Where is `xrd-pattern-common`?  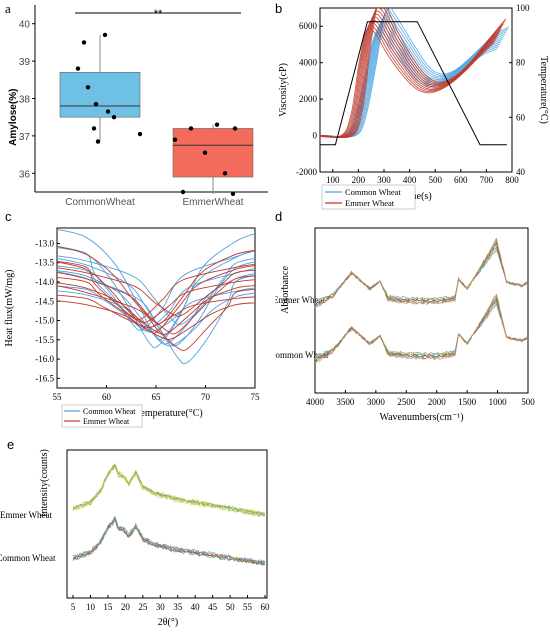
xrd-pattern-common is located at coordinates (169, 542).